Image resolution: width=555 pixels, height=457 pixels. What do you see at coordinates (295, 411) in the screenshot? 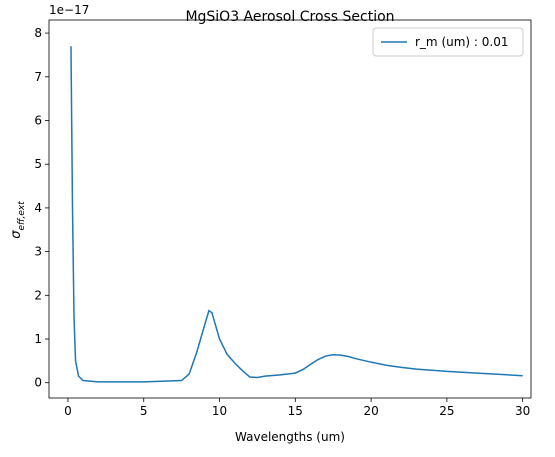
I see `x-tick-label: 15` at bounding box center [295, 411].